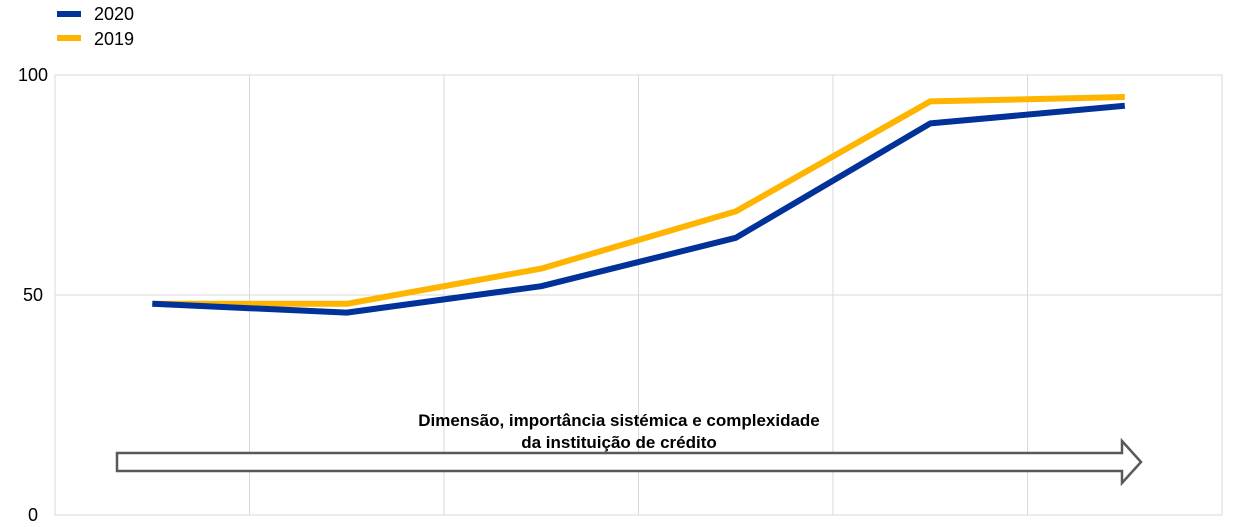 This screenshot has height=527, width=1240. I want to click on y-axis-ticks: 0 50 100, so click(33, 295).